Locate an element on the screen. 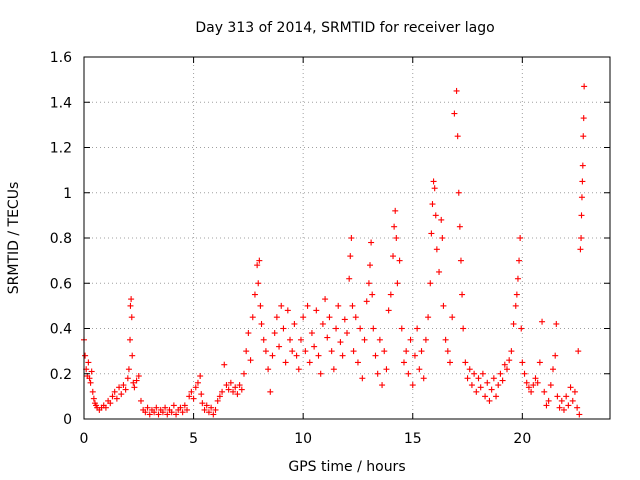 This screenshot has width=640, height=480. y-tick-label: 0 is located at coordinates (67, 420).